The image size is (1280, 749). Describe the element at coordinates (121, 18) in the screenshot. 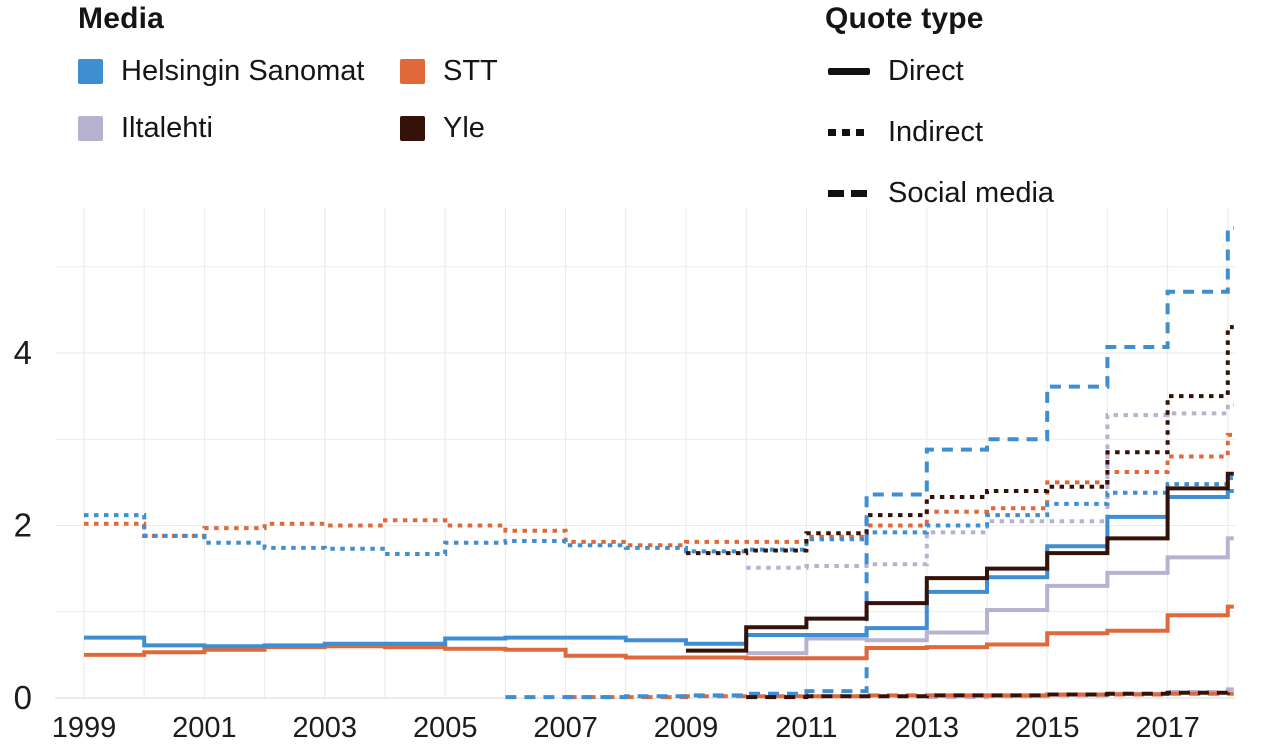

I see `media-legend-title: Media` at that location.